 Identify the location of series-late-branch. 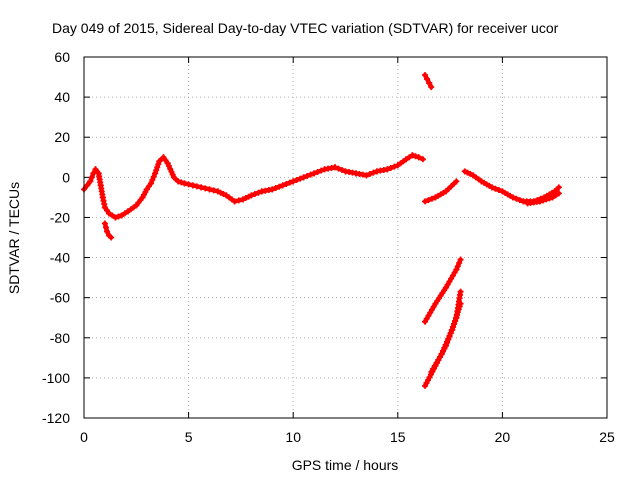
(543, 198).